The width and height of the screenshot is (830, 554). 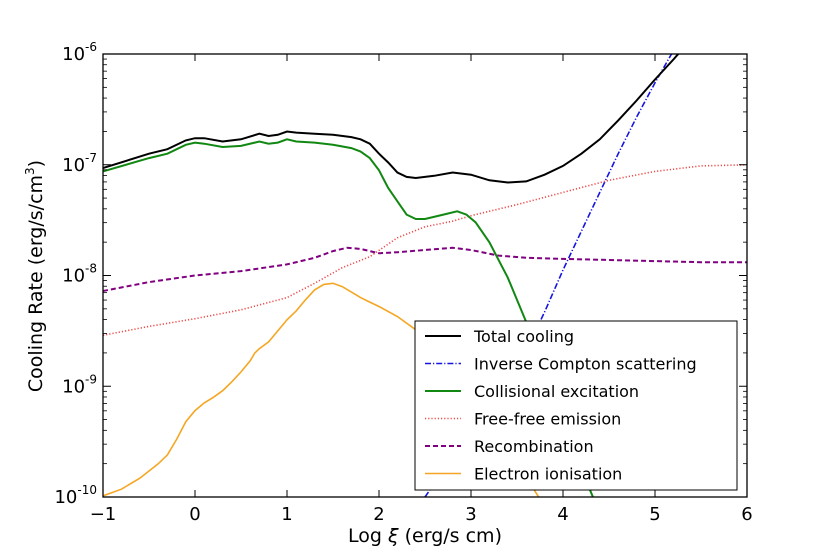 I want to click on y-axis-label: Cooling Rate (erg/s/cm3), so click(x=35, y=276).